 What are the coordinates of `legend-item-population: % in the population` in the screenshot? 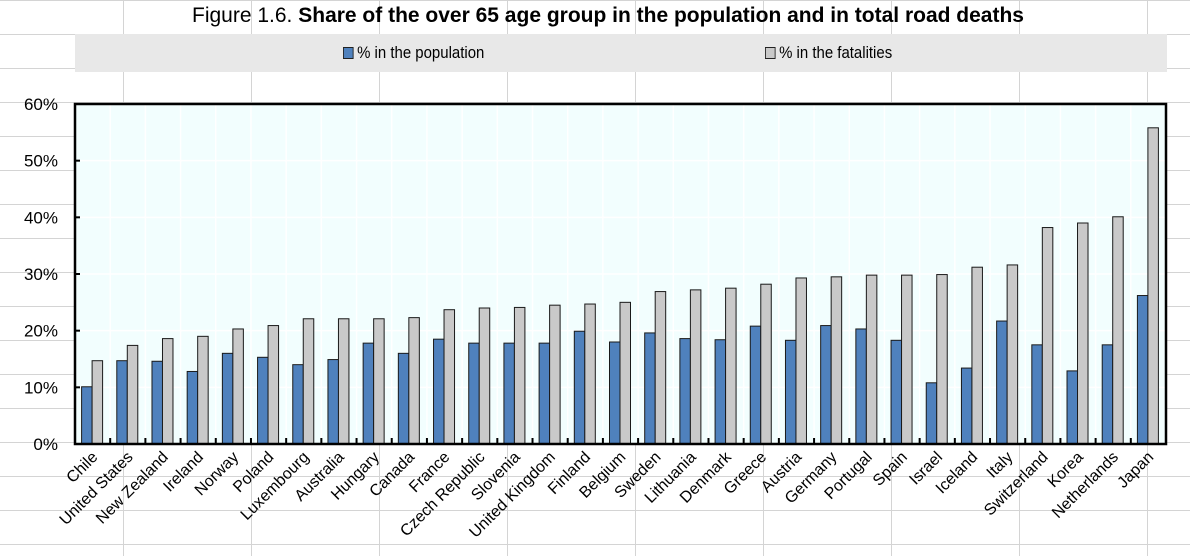 It's located at (413, 53).